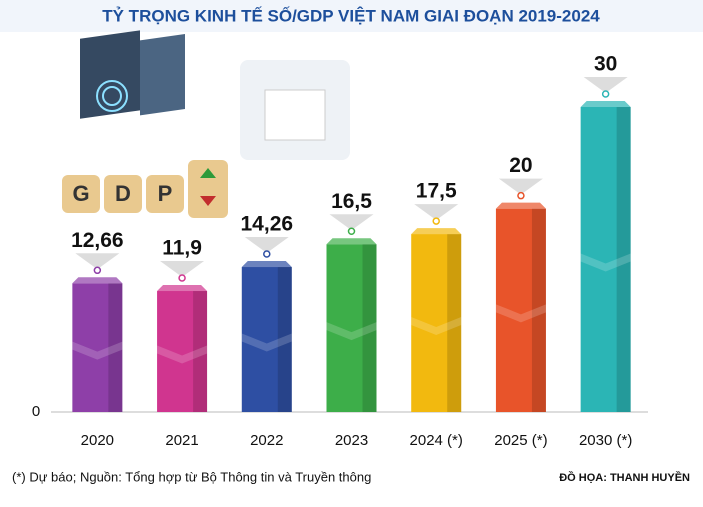 This screenshot has width=703, height=507. I want to click on x-tick-label: 2030 (*), so click(605, 440).